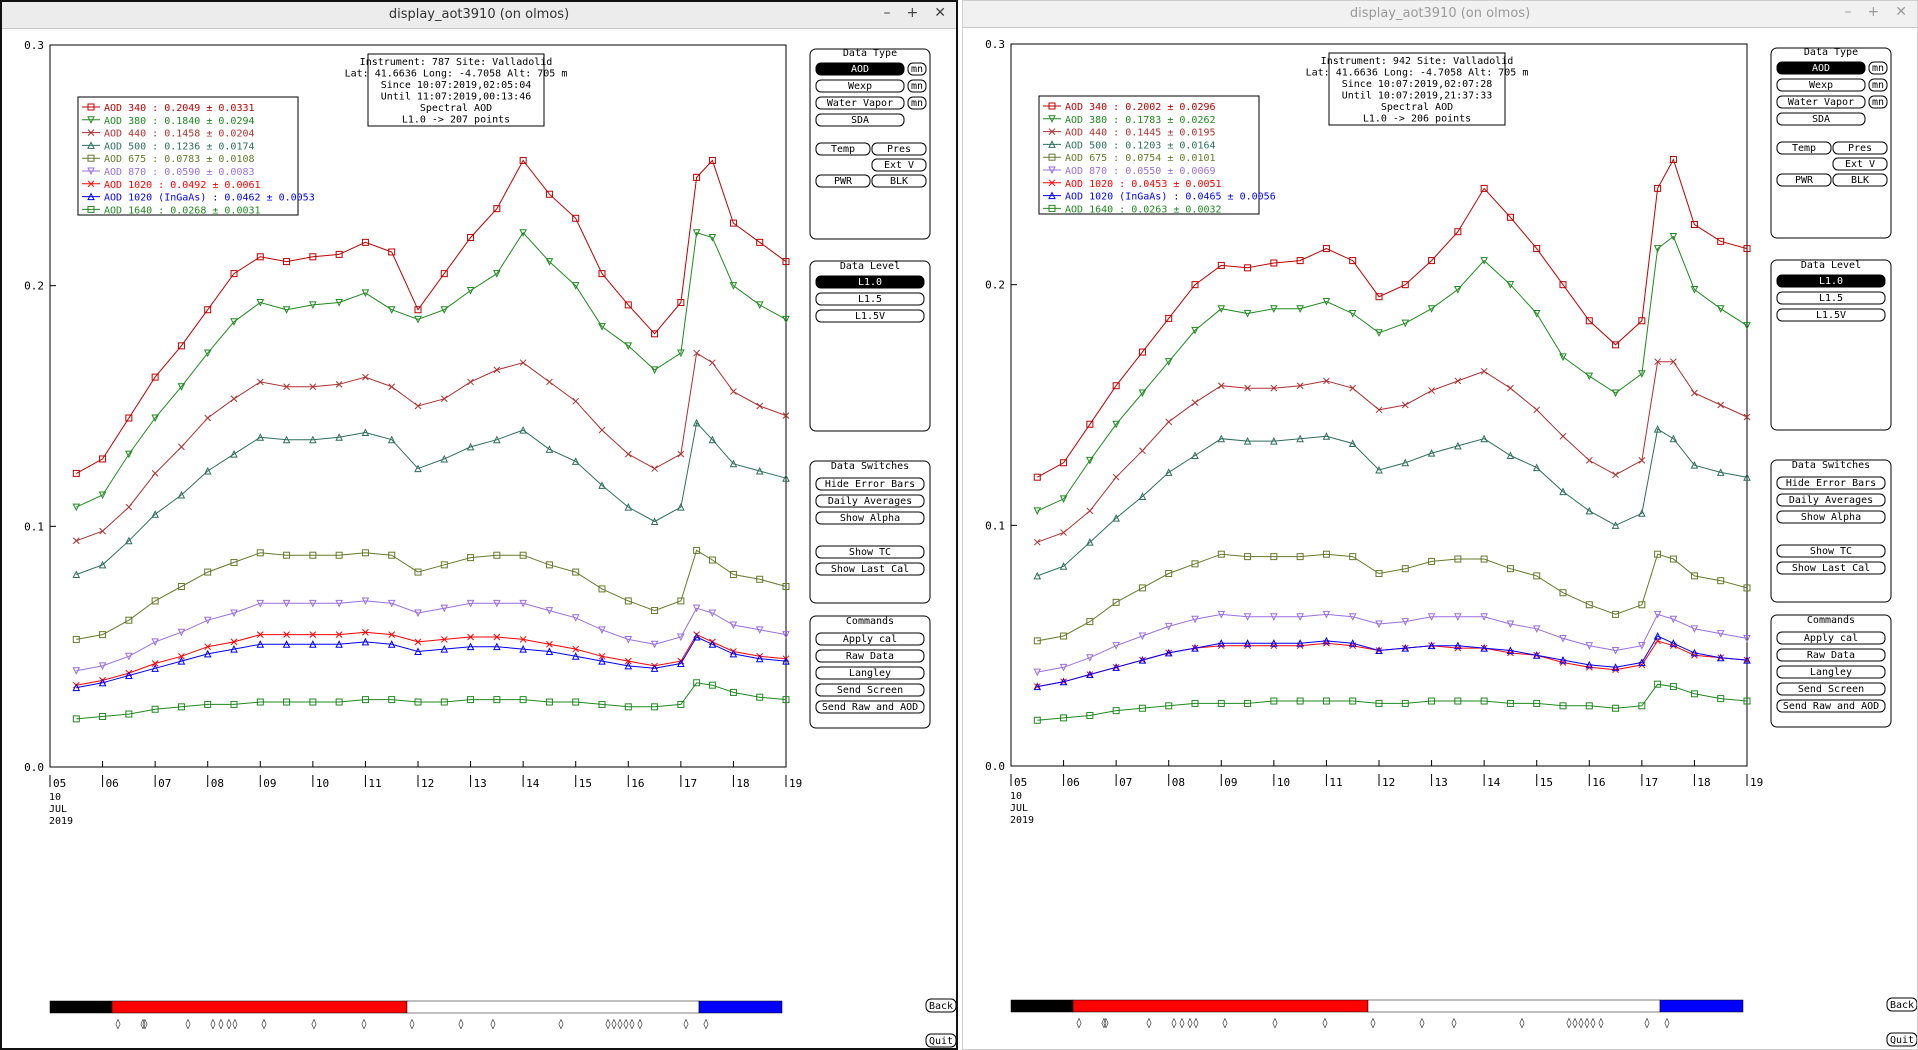 The image size is (1918, 1050). I want to click on y-tick-label: 0.1, so click(34, 526).